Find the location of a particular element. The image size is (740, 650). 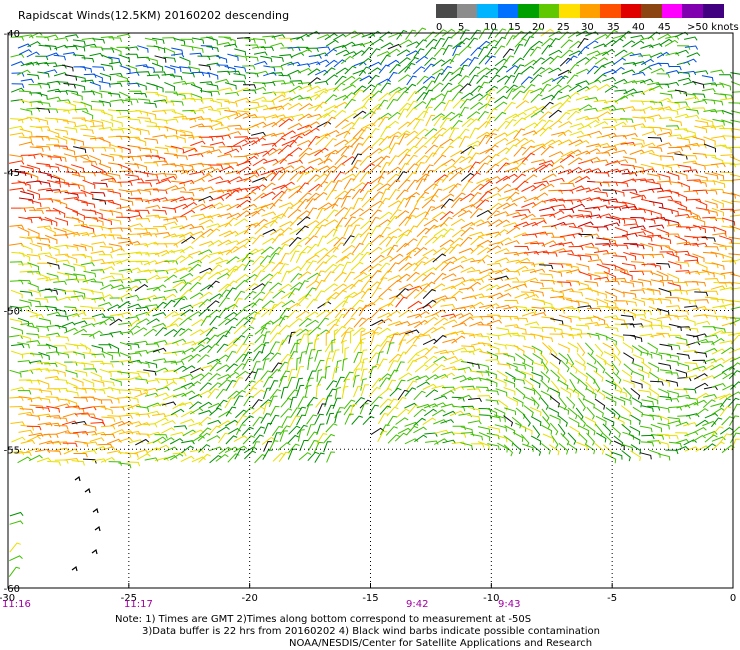

wind-speed-colorbar: 0 5 10 15 20 25 30 35 40 45 >50 knots is located at coordinates (587, 19).